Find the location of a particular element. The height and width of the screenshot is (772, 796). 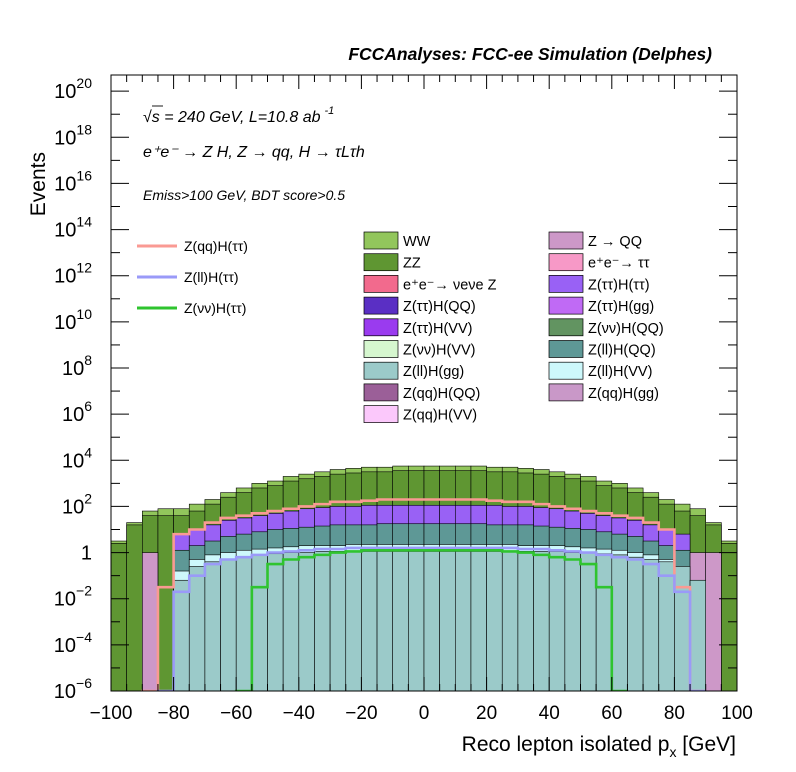

legend-swatch-Zll_HQQ is located at coordinates (566, 349).